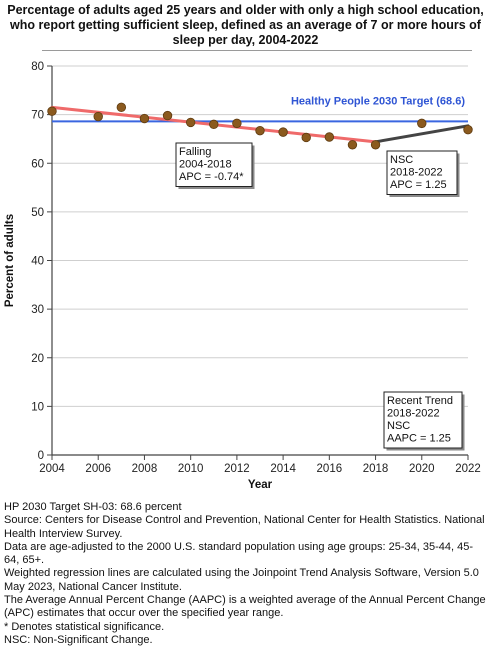 This screenshot has width=491, height=647. What do you see at coordinates (378, 101) in the screenshot?
I see `target-label: Healthy People 2030 Target (68.6)` at bounding box center [378, 101].